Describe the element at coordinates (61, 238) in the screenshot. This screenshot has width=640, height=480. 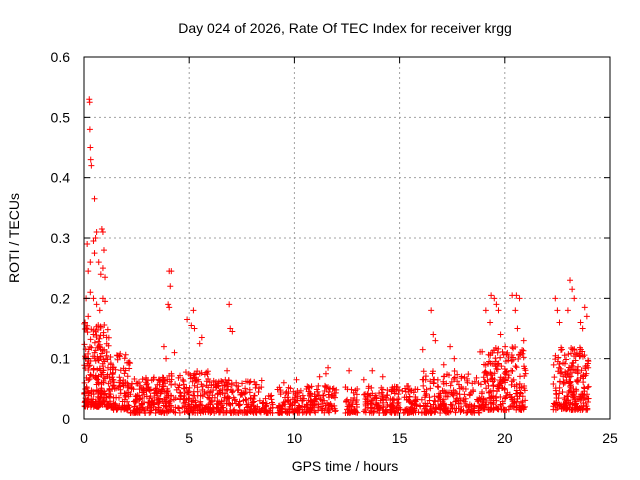
I see `y-tick-label: 0.3` at that location.